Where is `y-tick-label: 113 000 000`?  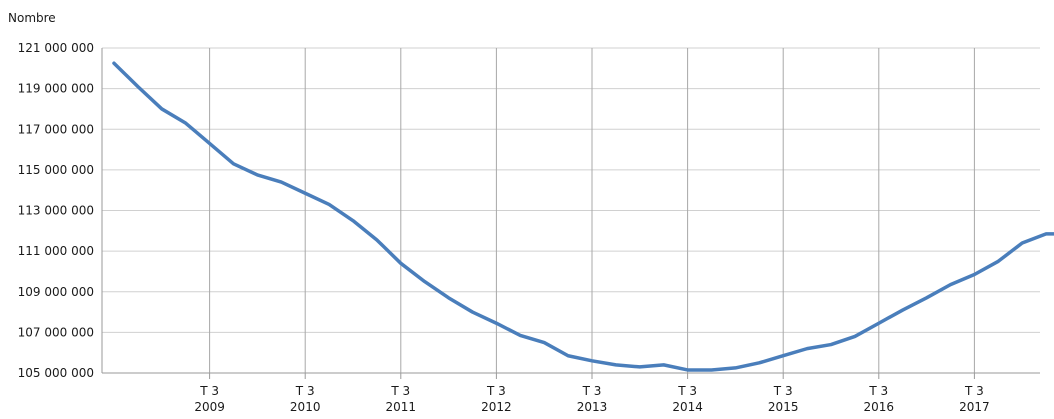 y-tick-label: 113 000 000 is located at coordinates (56, 211).